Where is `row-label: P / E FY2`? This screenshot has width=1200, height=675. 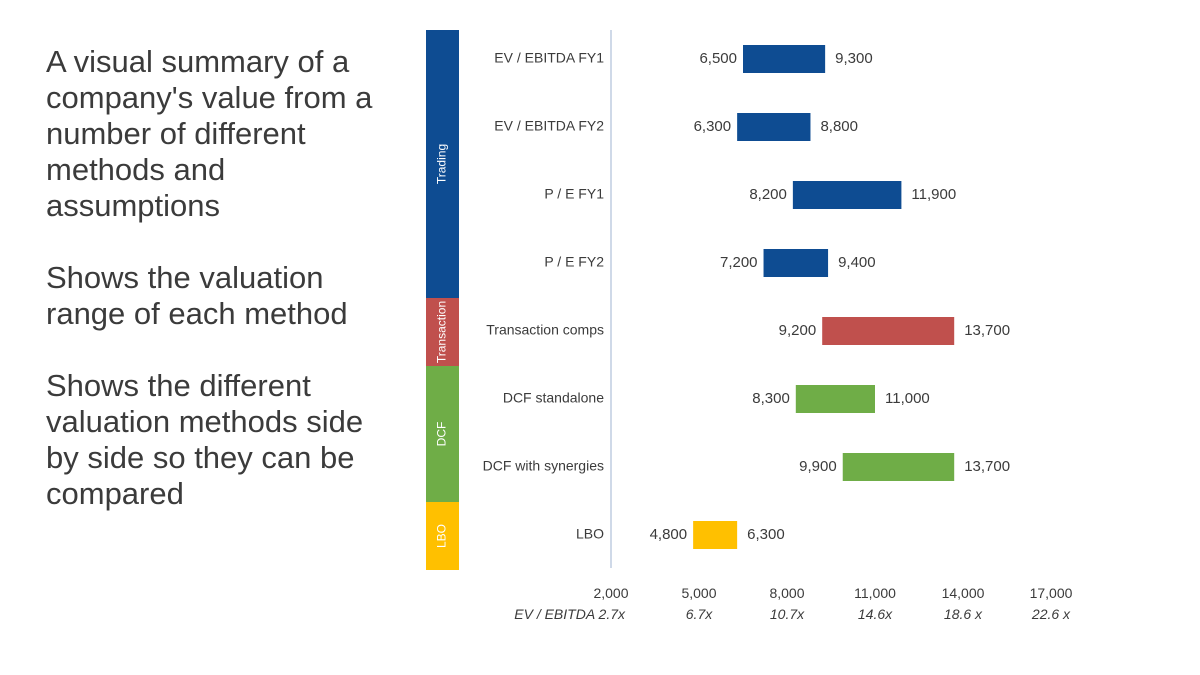
row-label: P / E FY2 is located at coordinates (574, 262).